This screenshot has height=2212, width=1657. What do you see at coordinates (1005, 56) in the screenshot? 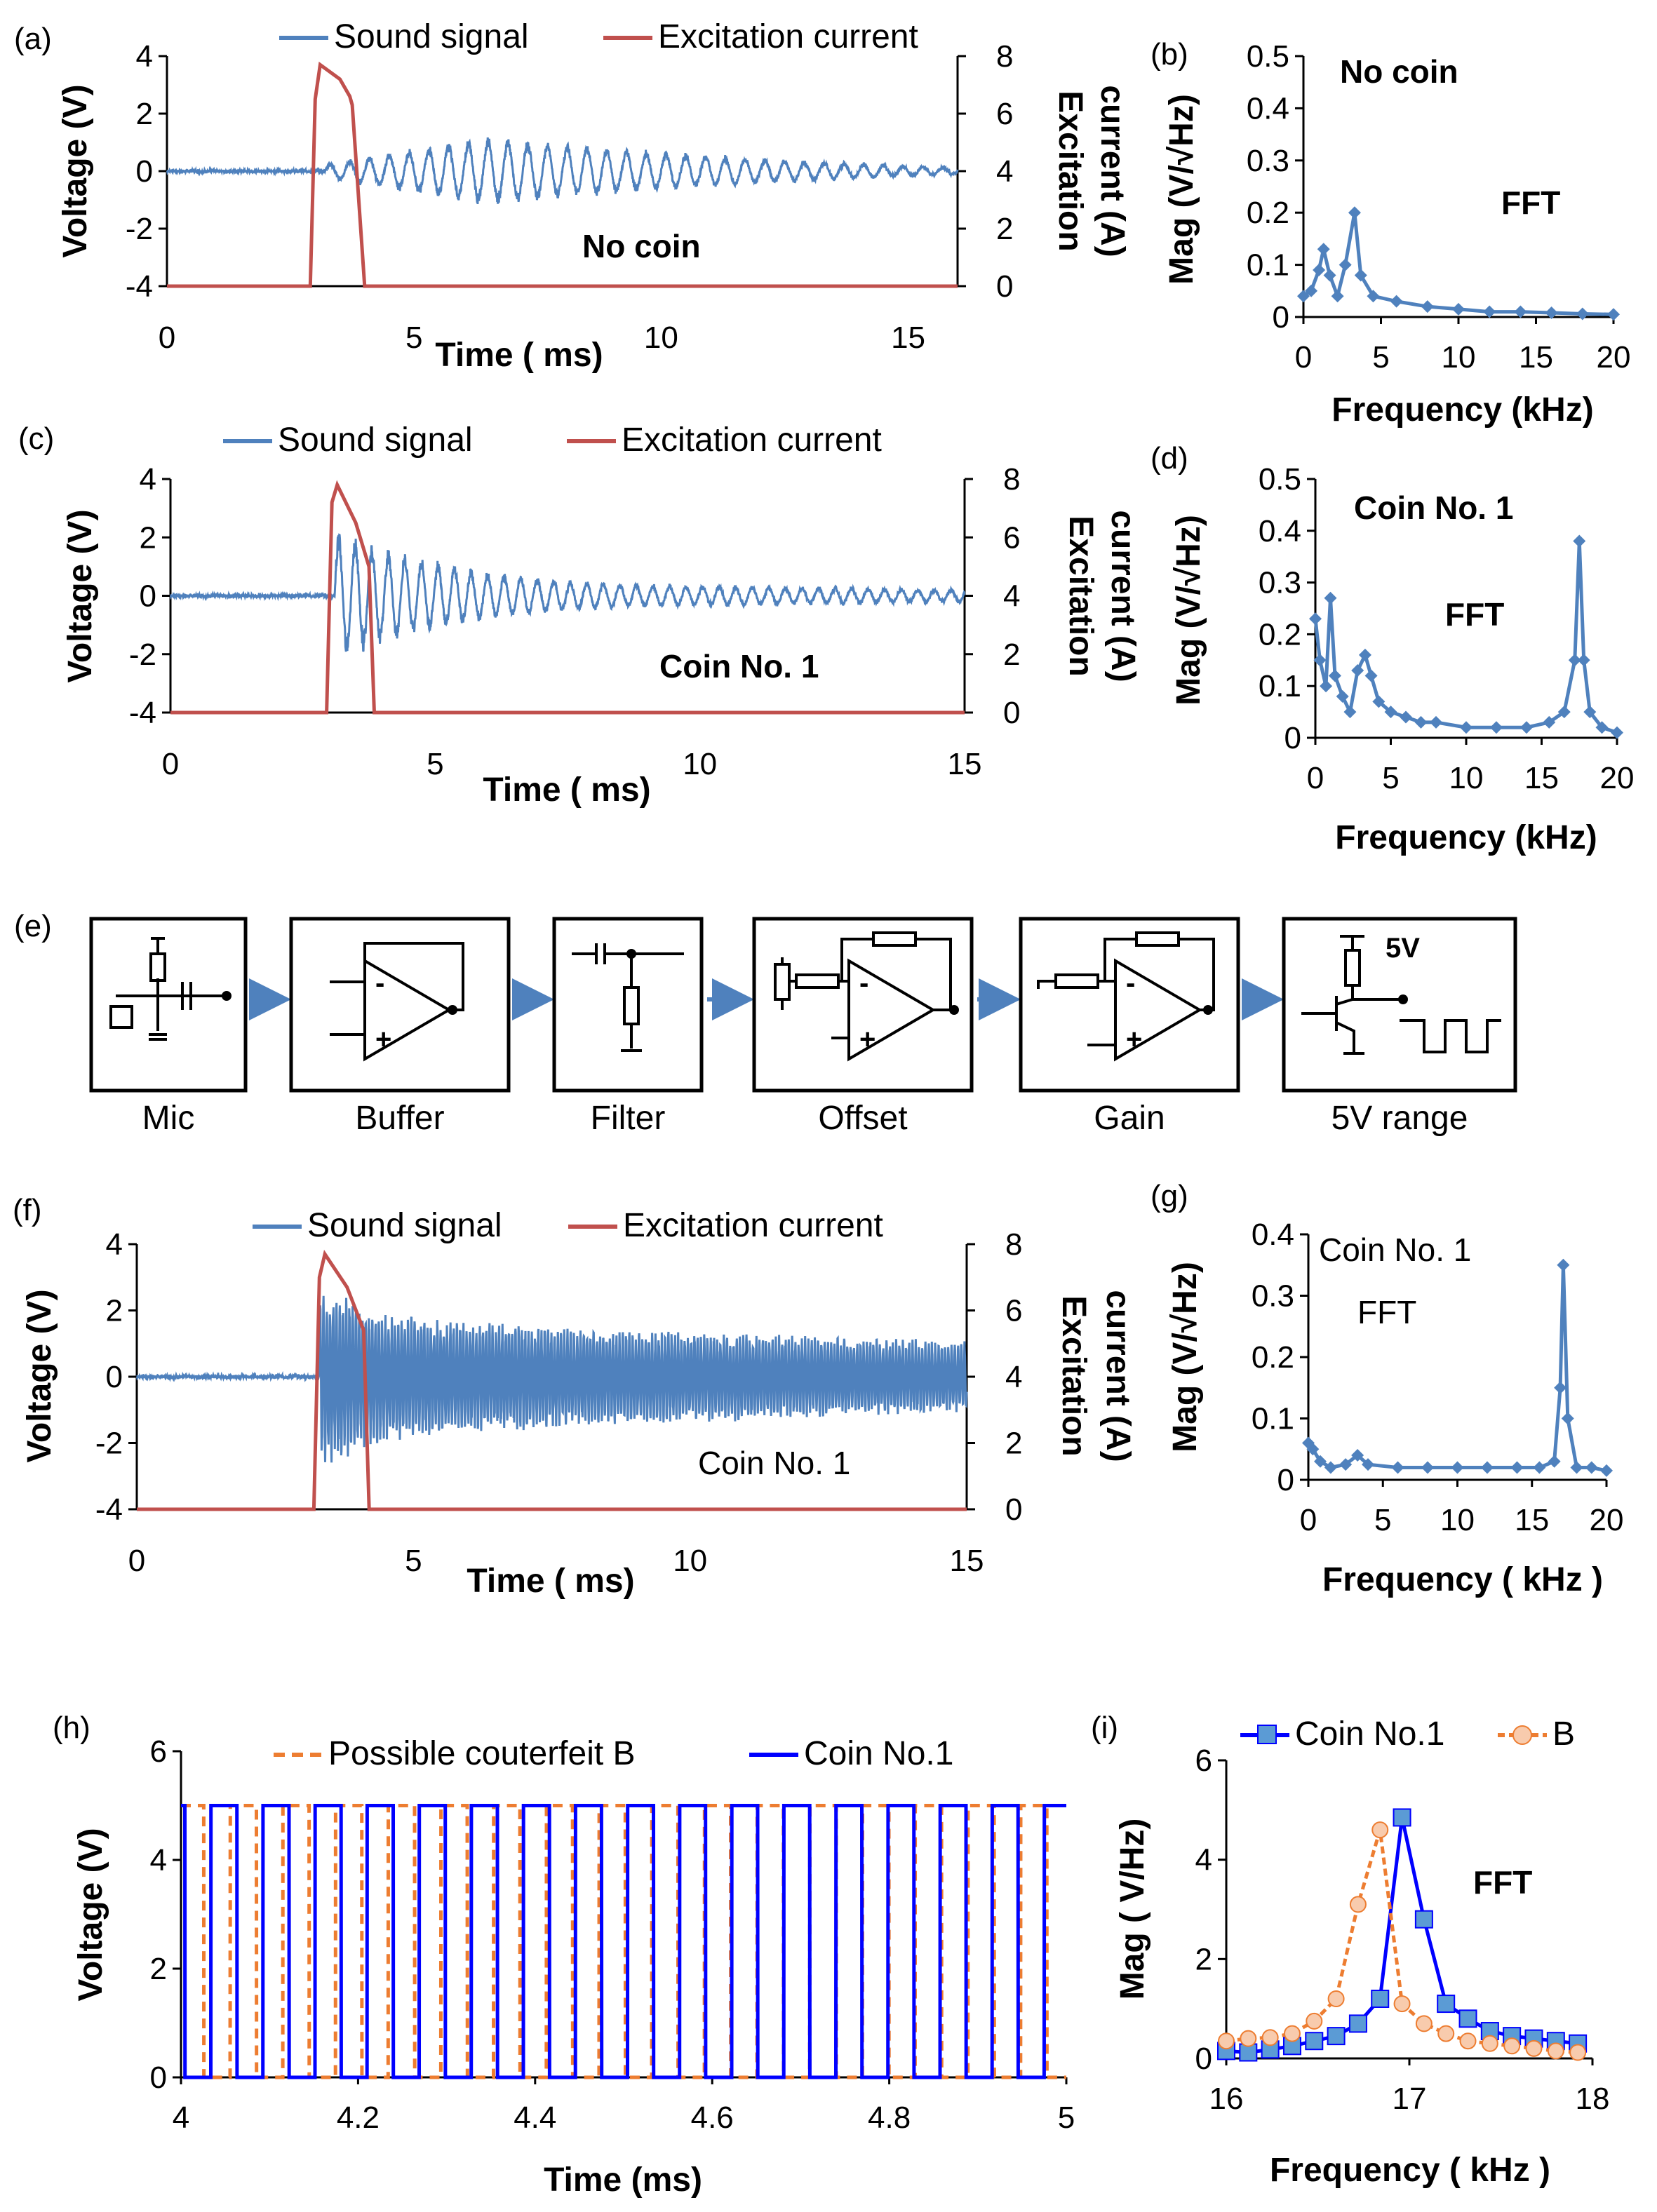
I see `y2-tick-label: 8` at bounding box center [1005, 56].